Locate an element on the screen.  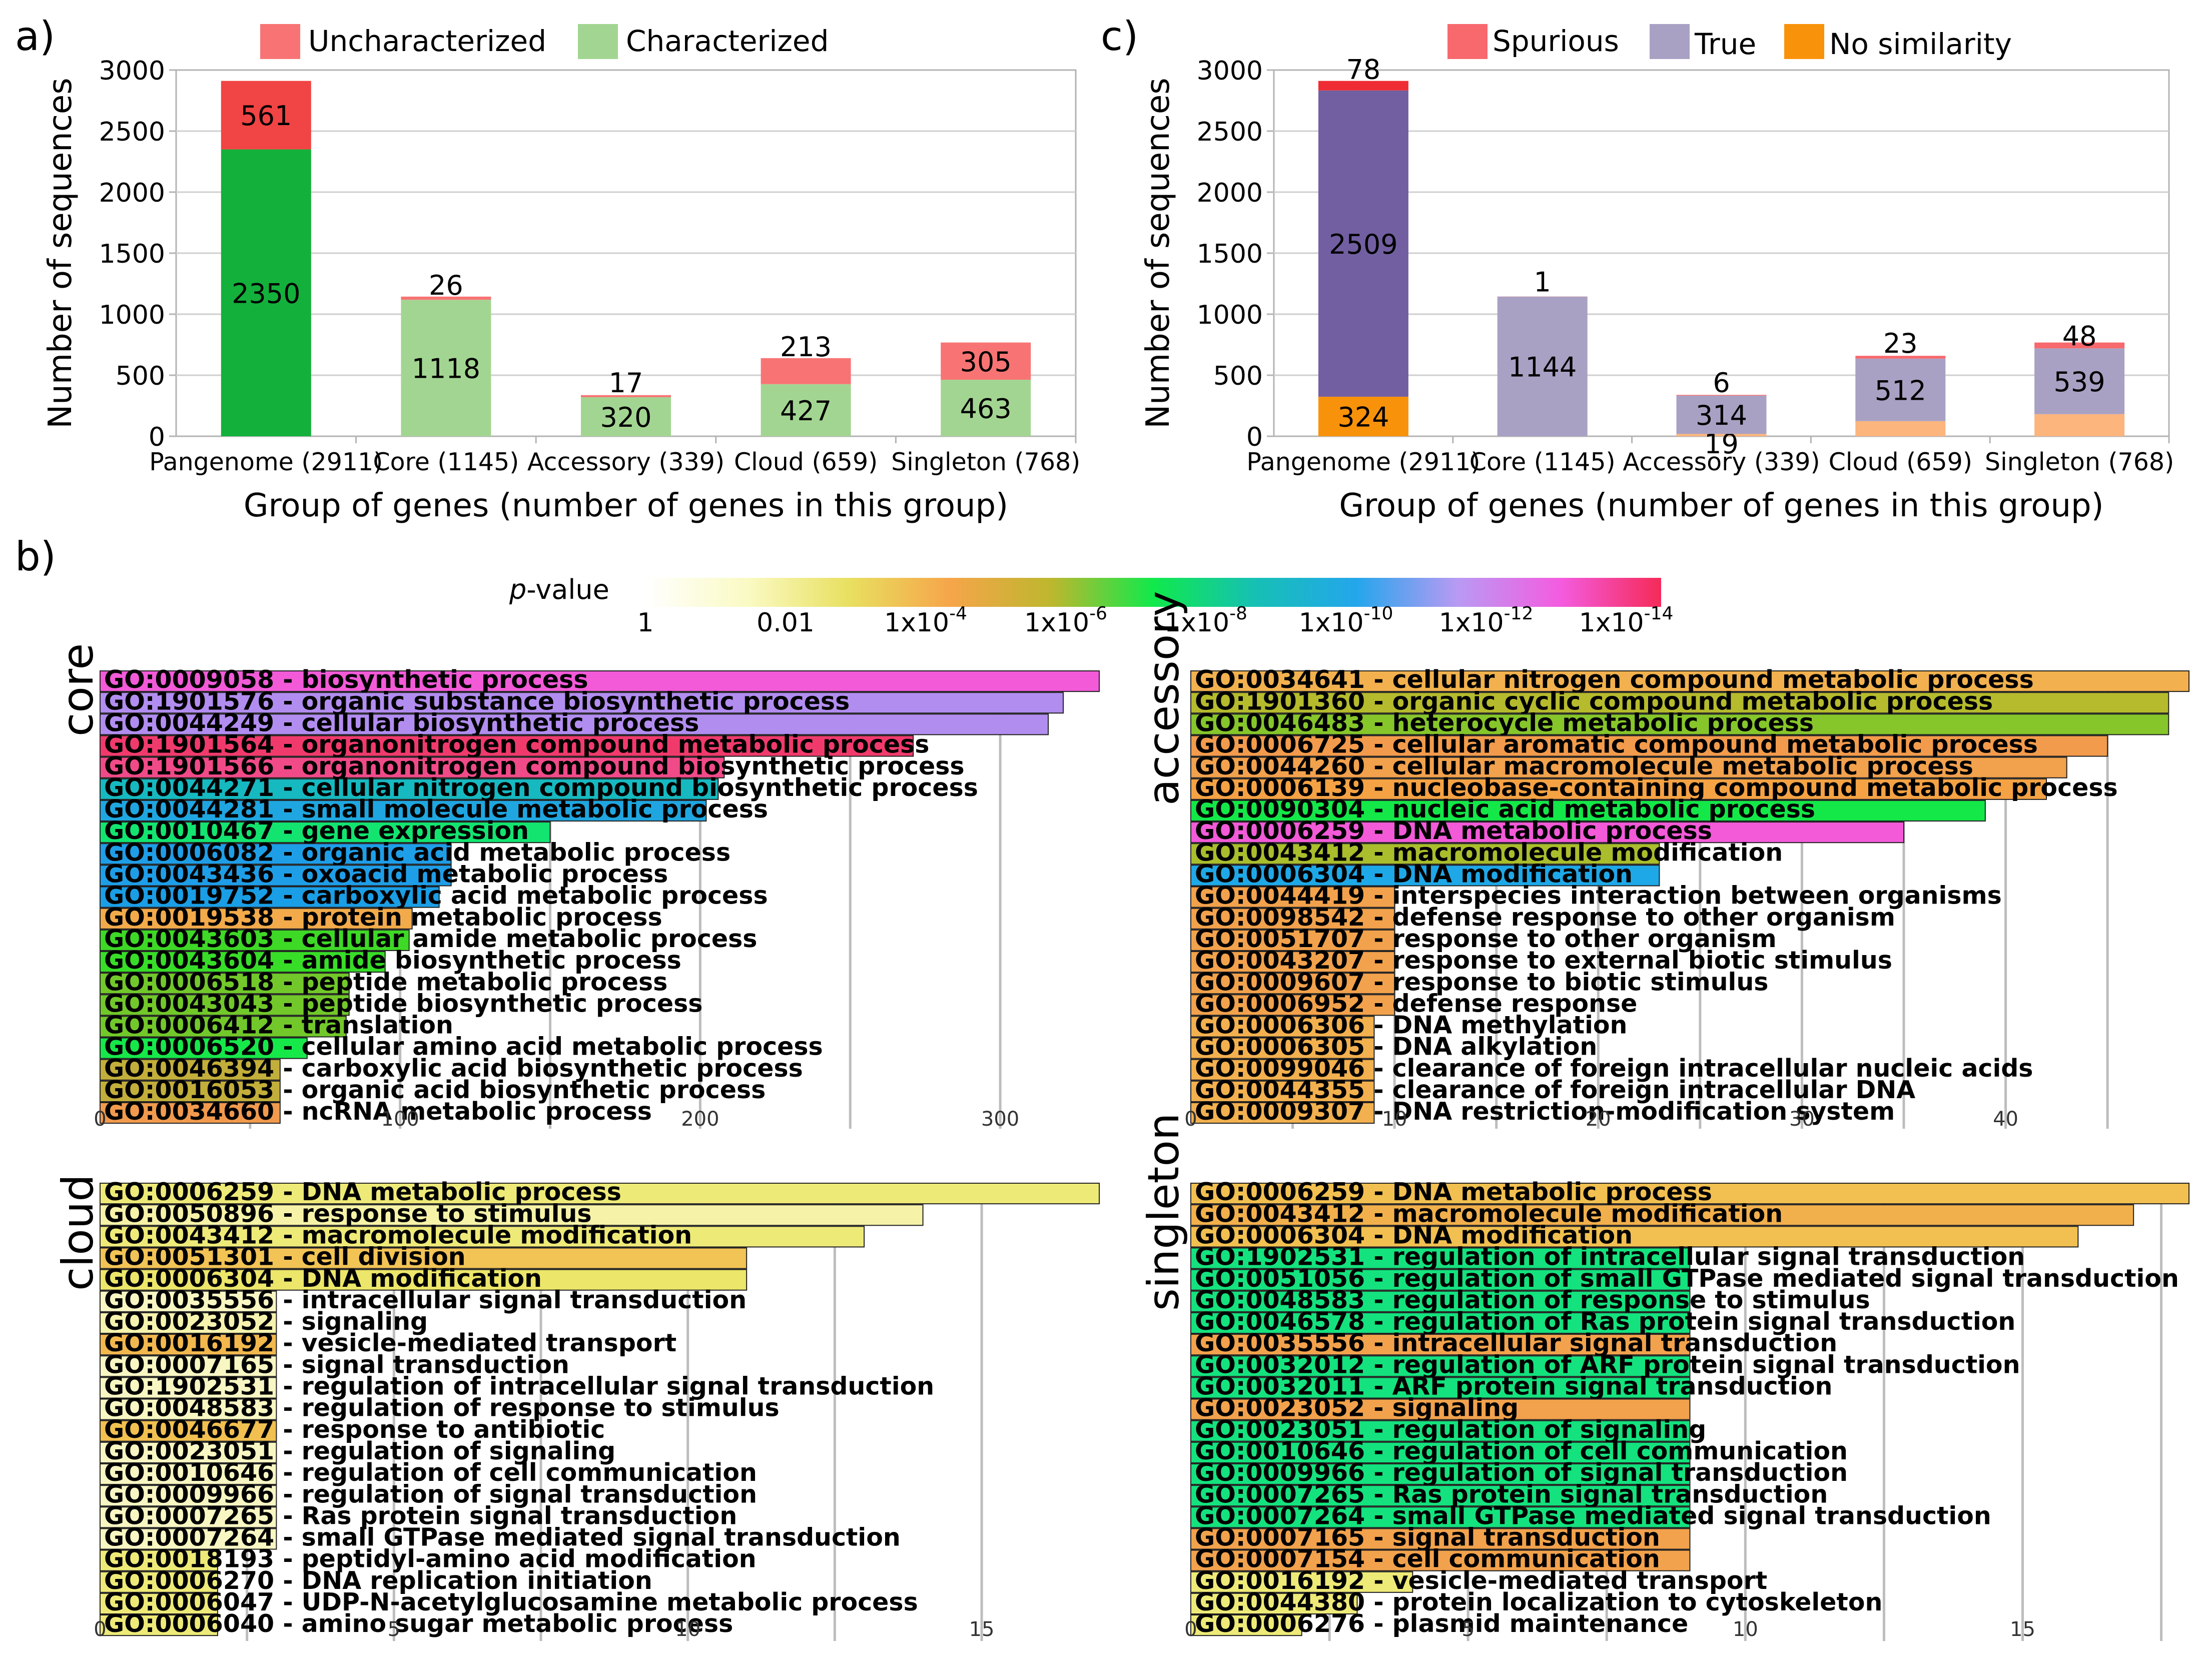
legend-swatch is located at coordinates (1670, 41).